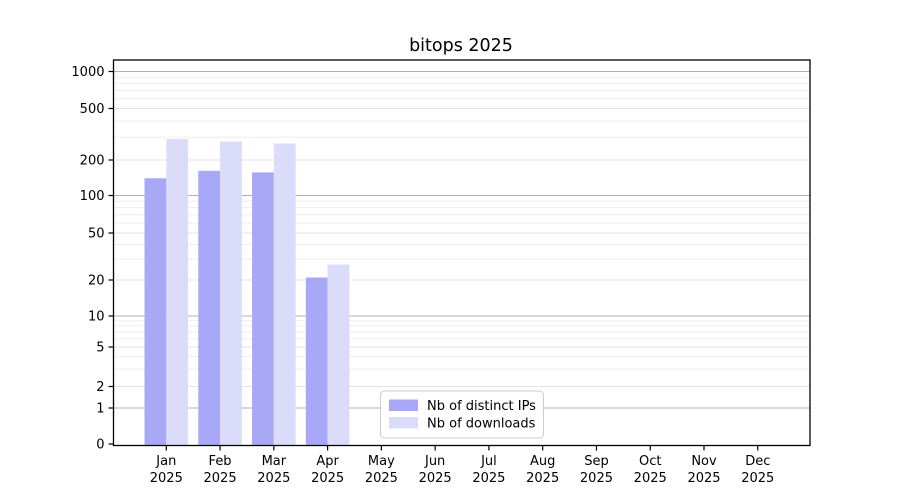  What do you see at coordinates (461, 46) in the screenshot?
I see `chart-title: bitops 2025` at bounding box center [461, 46].